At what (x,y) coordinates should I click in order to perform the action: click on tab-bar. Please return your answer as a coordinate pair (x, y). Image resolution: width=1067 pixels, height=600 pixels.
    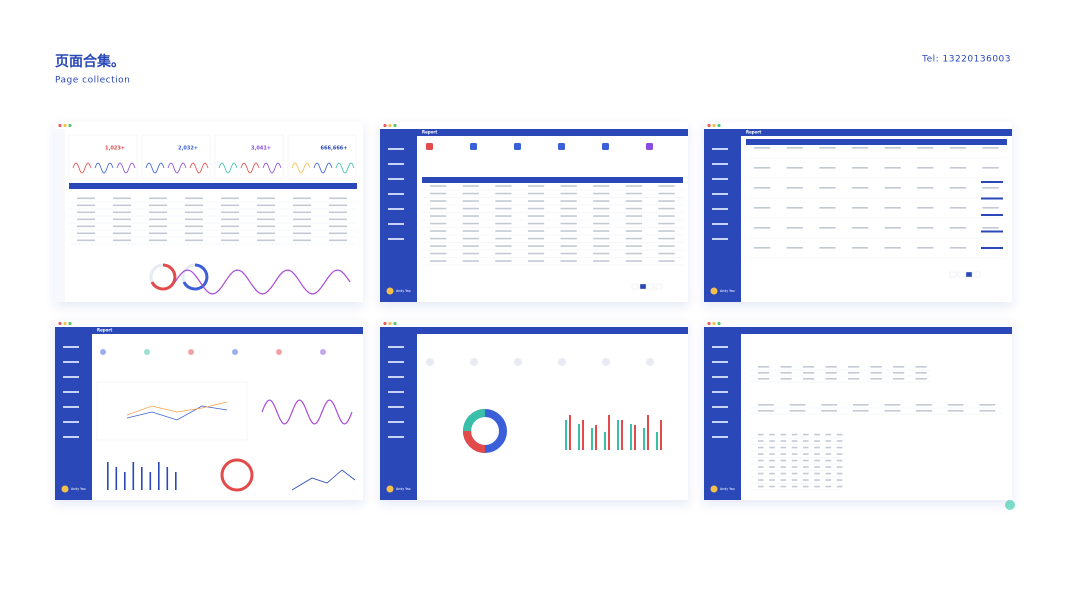
    Looking at the image, I should click on (876, 142).